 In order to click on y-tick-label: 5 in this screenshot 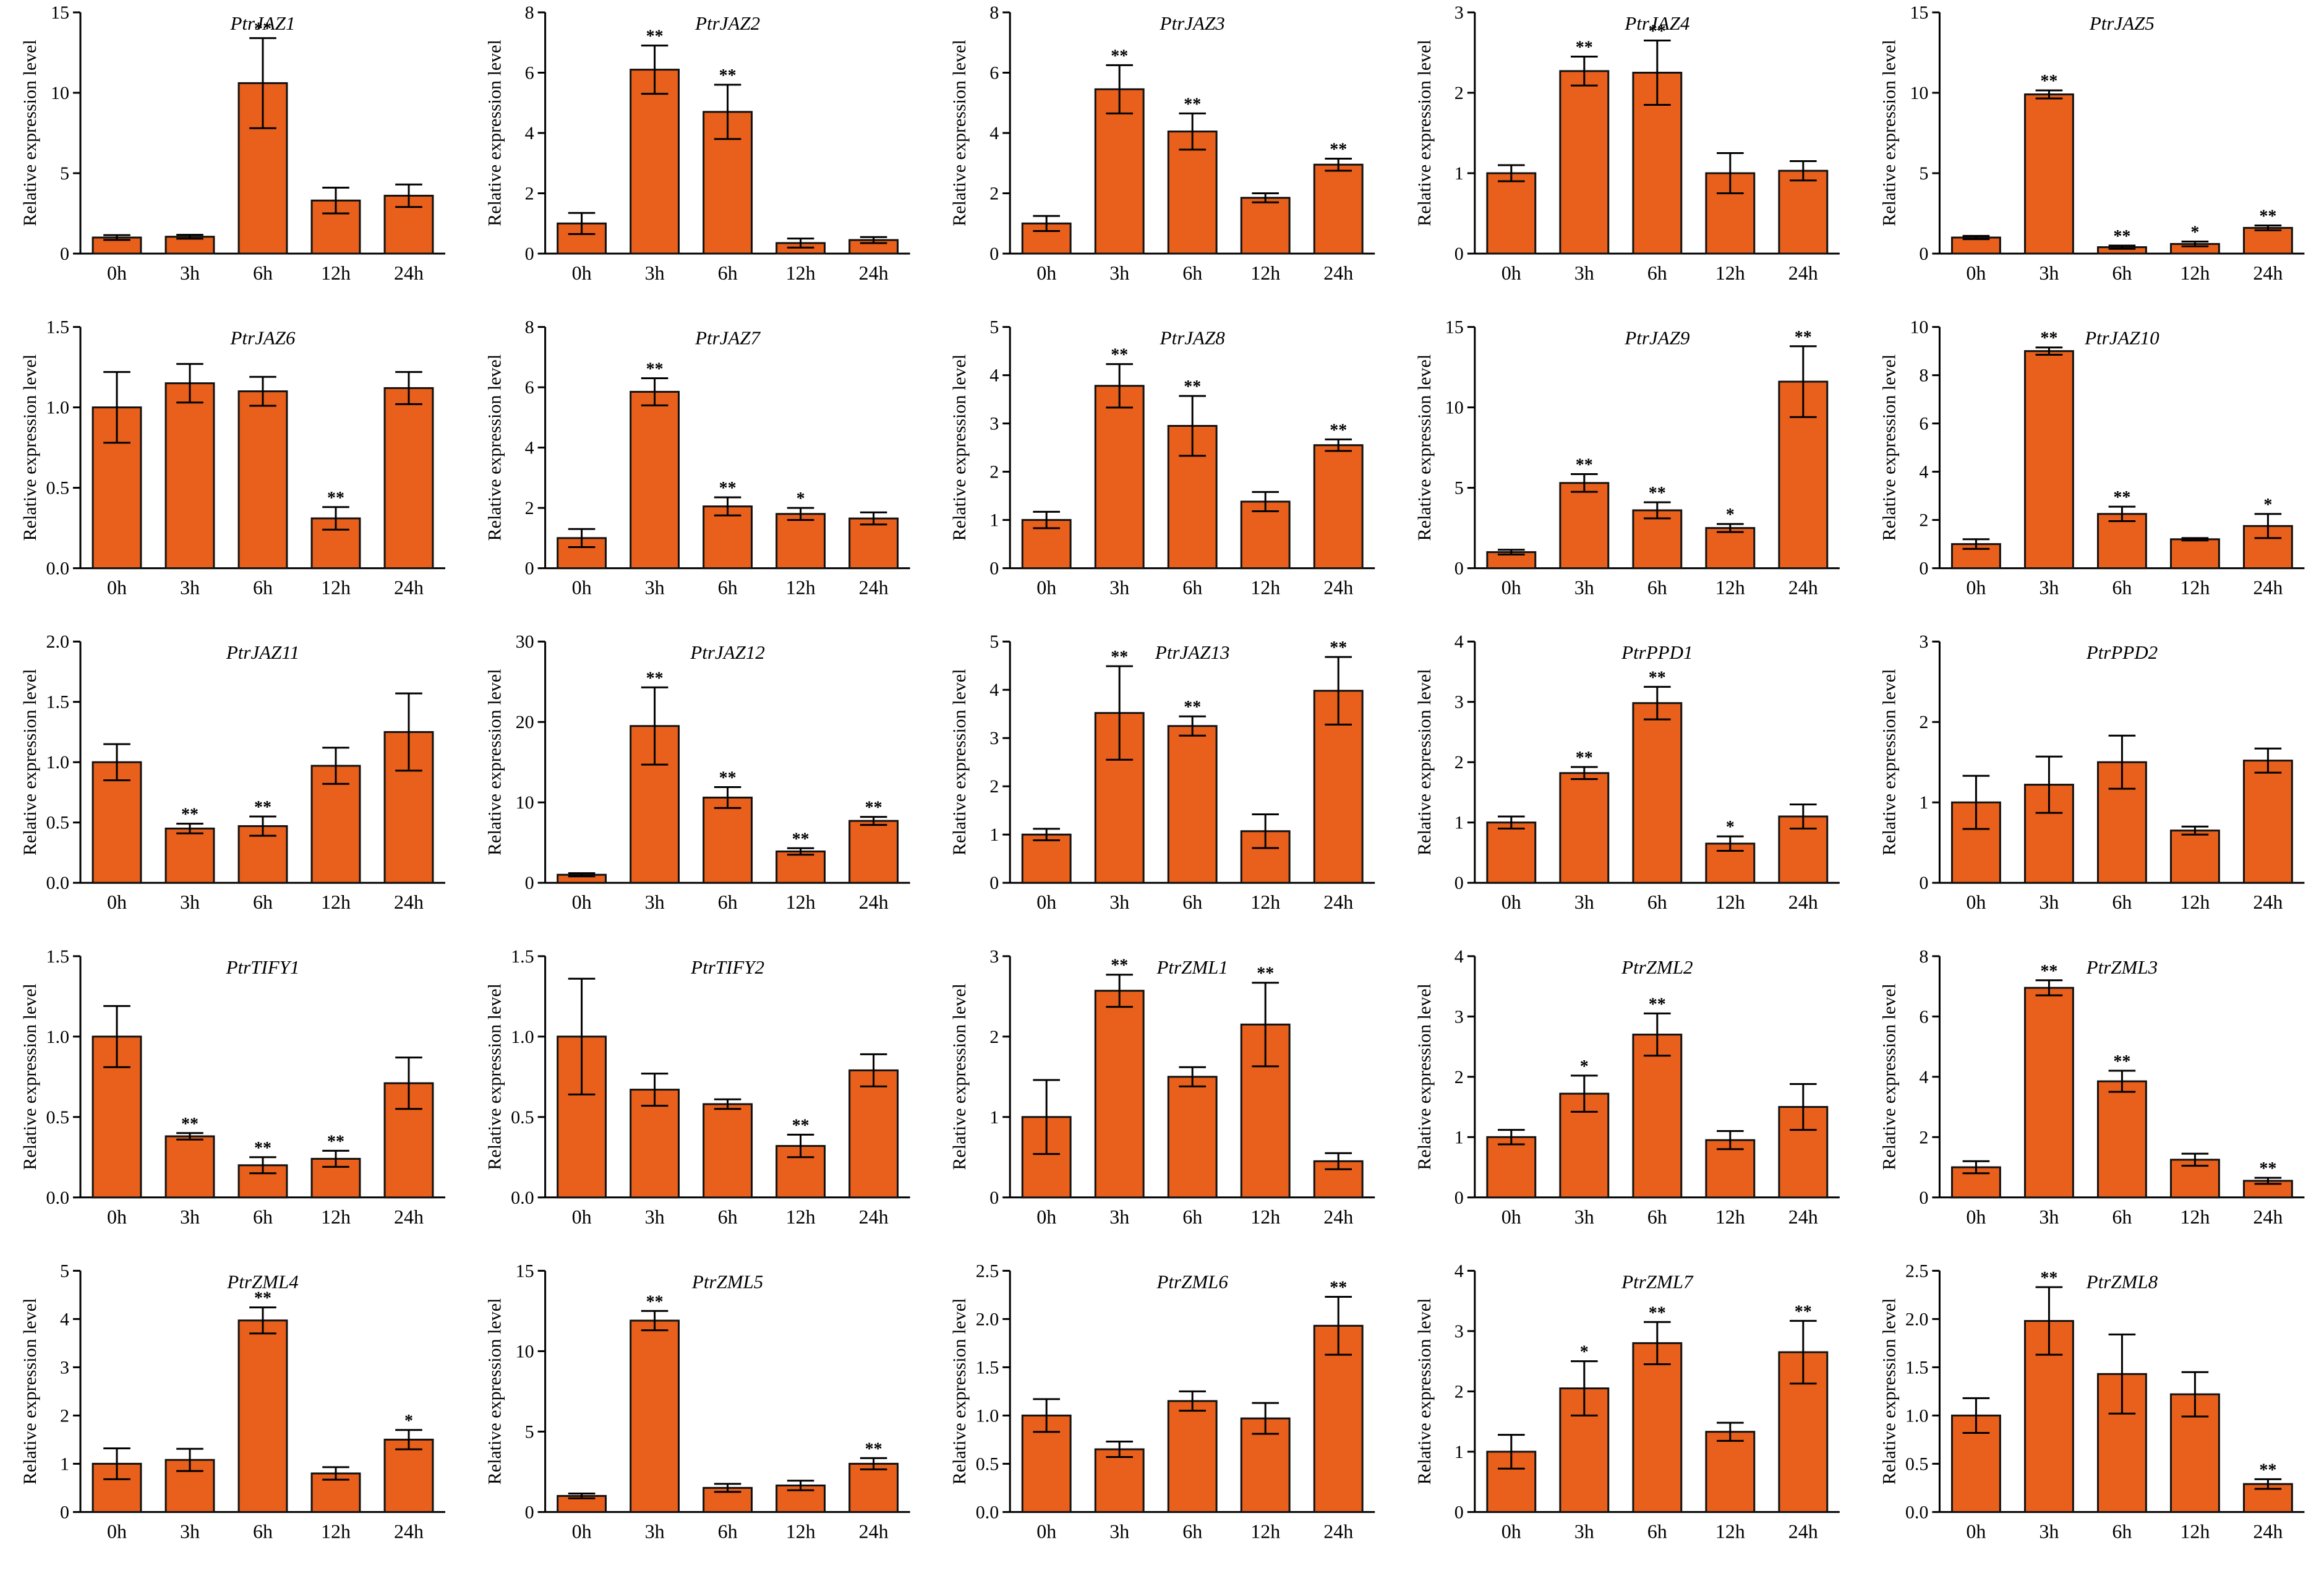, I will do `click(1923, 173)`.